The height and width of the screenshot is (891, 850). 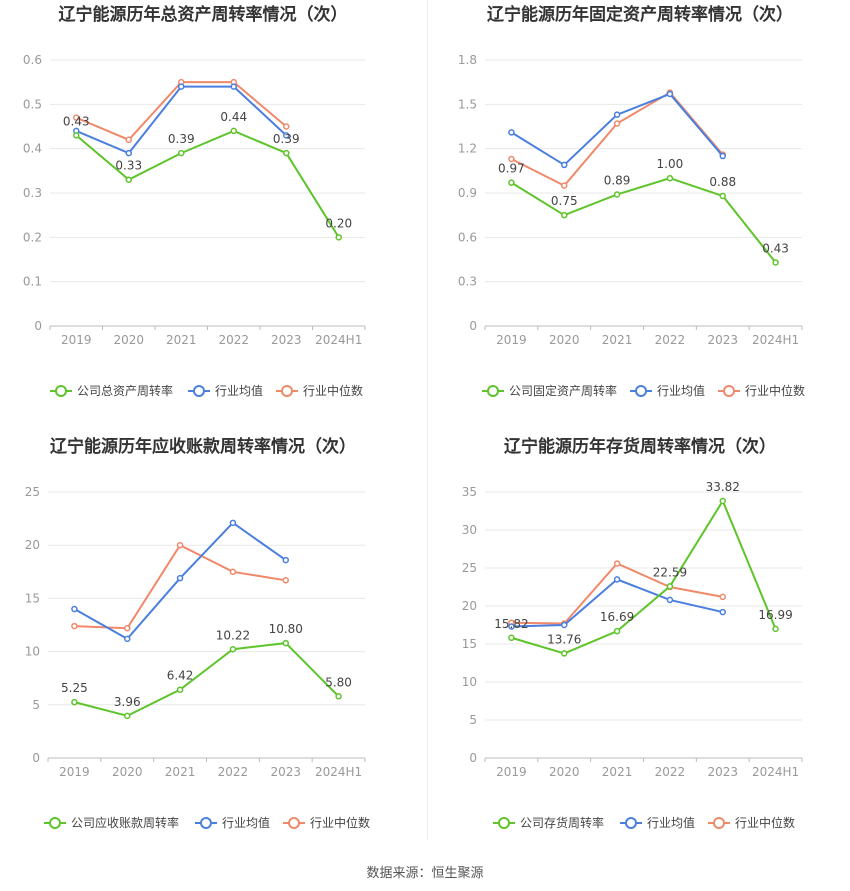 I want to click on legend-label: 公司固定资产周转率, so click(x=563, y=390).